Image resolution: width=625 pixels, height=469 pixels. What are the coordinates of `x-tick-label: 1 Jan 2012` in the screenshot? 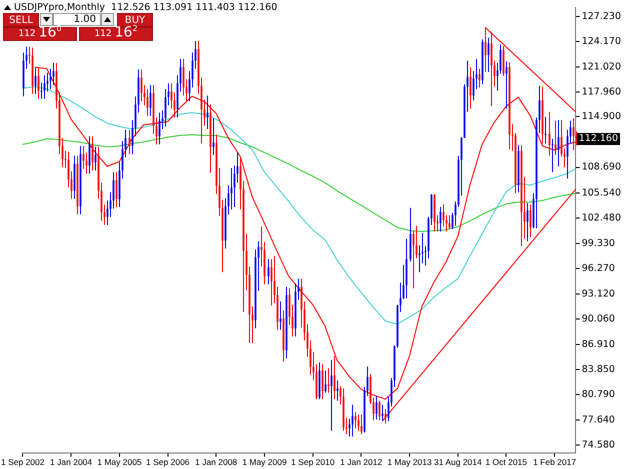 It's located at (361, 462).